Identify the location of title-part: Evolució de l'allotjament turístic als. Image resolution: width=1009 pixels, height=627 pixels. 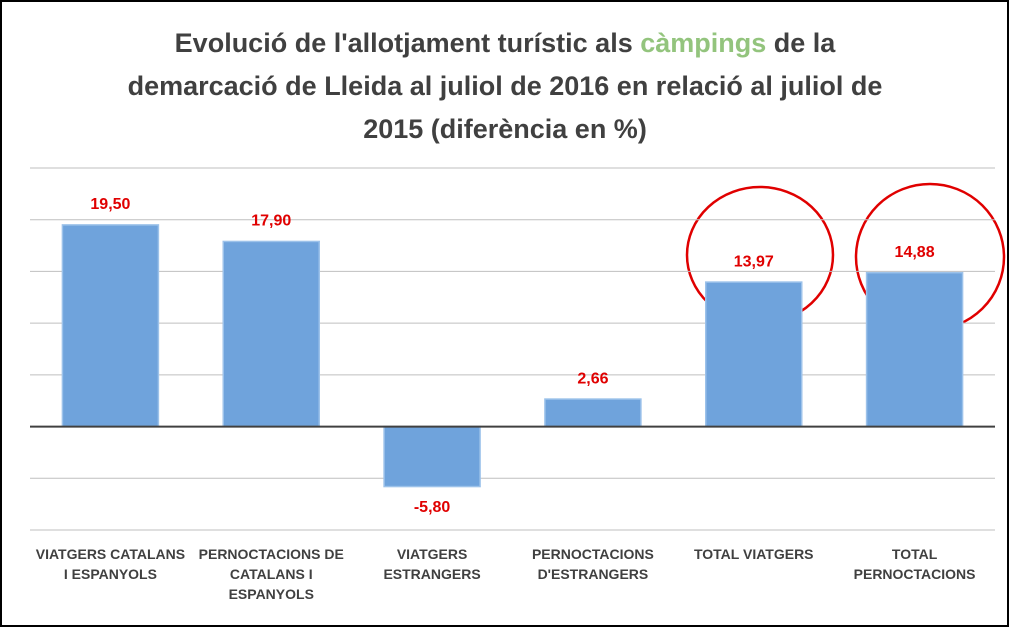
(403, 43).